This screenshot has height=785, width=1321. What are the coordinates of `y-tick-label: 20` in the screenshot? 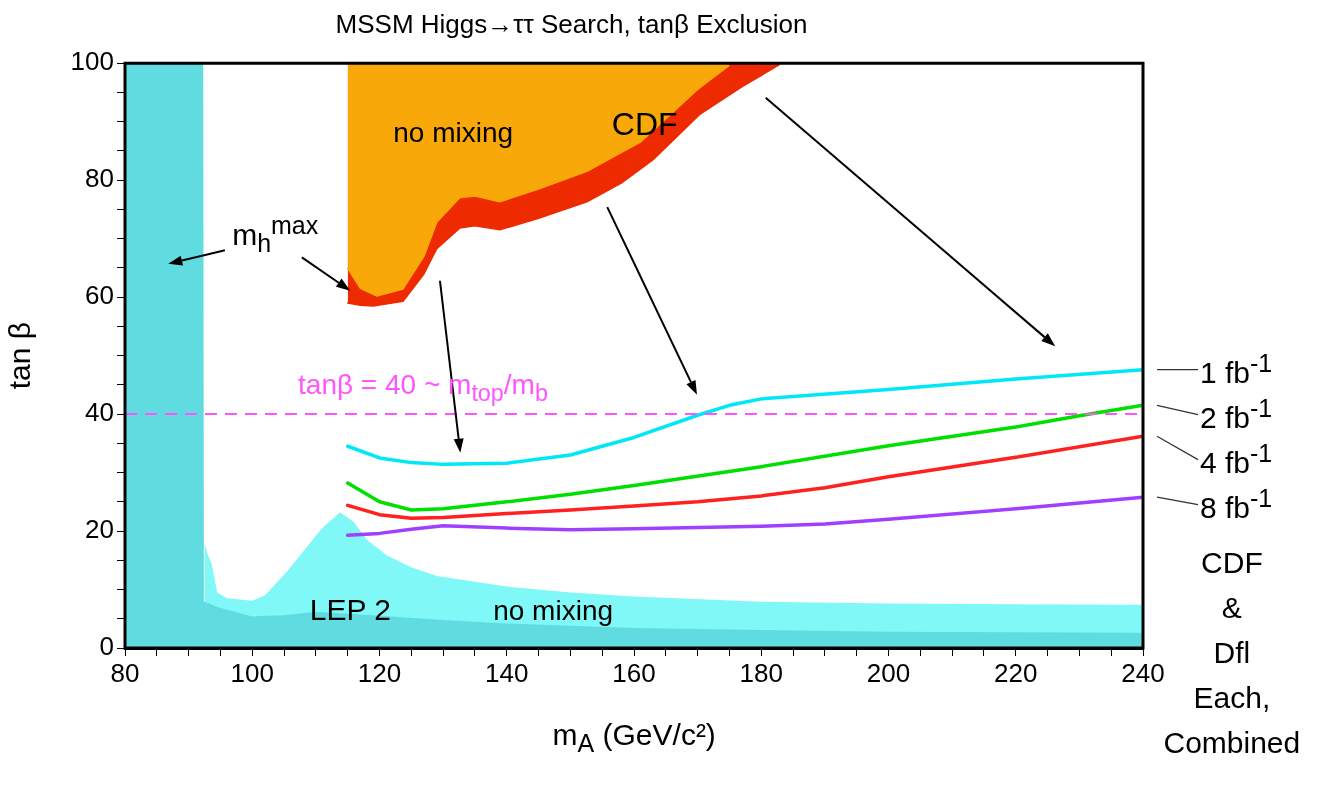 It's located at (99, 529).